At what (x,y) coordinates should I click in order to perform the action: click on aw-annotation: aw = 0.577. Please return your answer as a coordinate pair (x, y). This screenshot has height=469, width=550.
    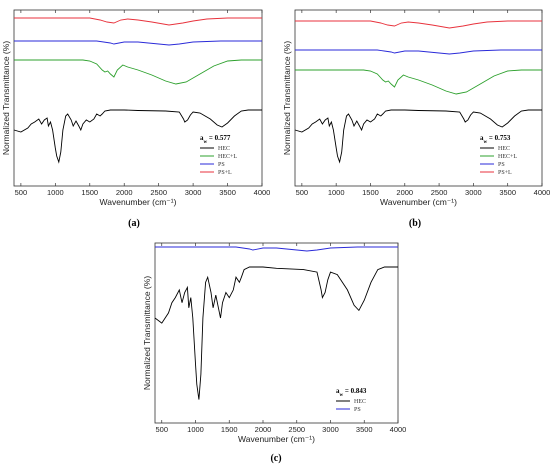
    Looking at the image, I should click on (215, 139).